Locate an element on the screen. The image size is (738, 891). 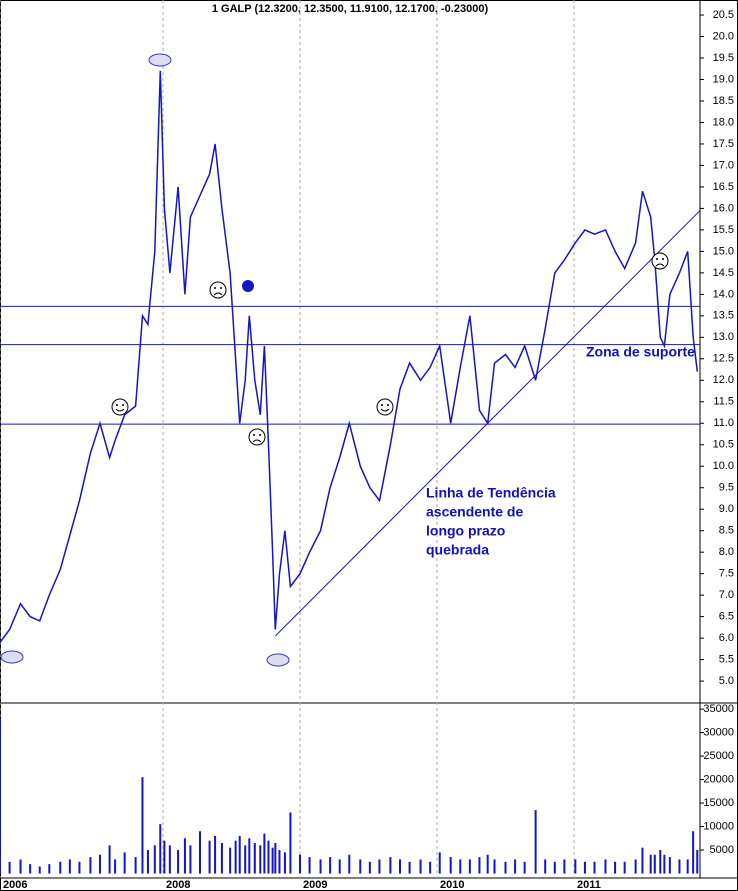
y-tick-label: 20000 is located at coordinates (718, 779).